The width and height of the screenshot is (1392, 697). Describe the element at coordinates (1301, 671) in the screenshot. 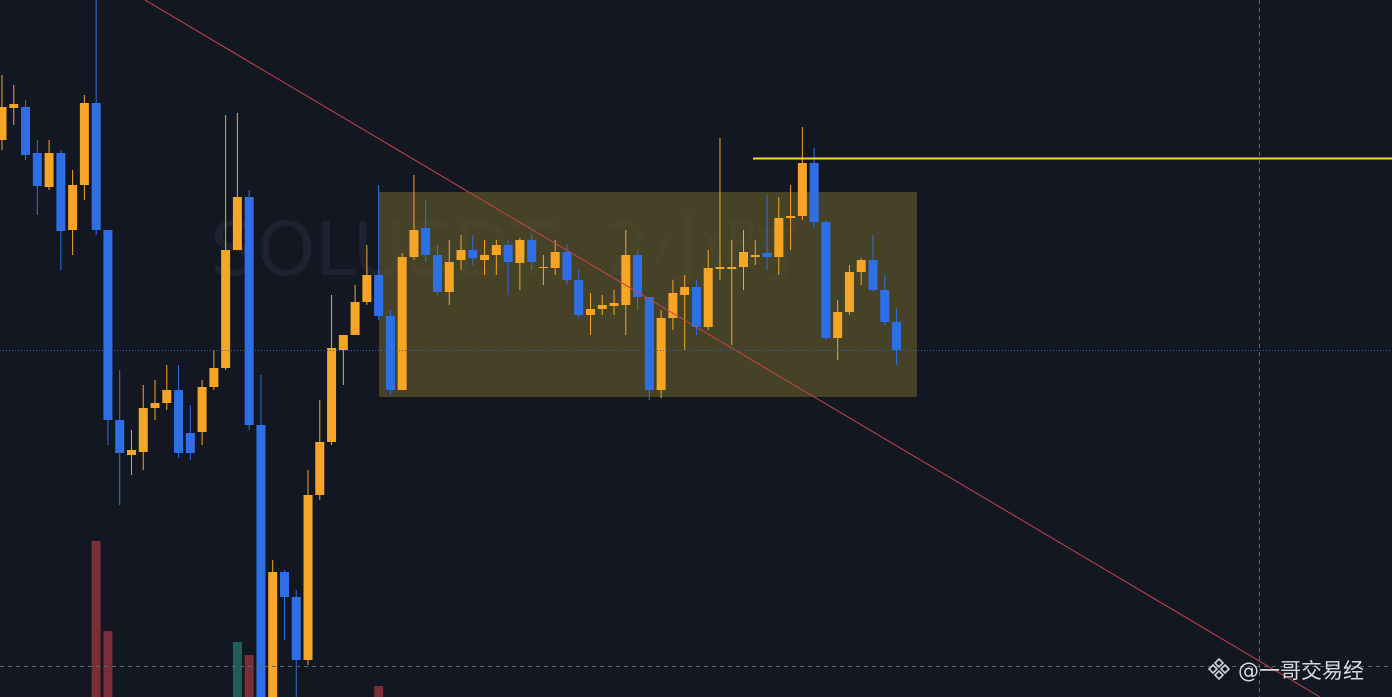

I see `footer-text: @一哥交易经` at that location.